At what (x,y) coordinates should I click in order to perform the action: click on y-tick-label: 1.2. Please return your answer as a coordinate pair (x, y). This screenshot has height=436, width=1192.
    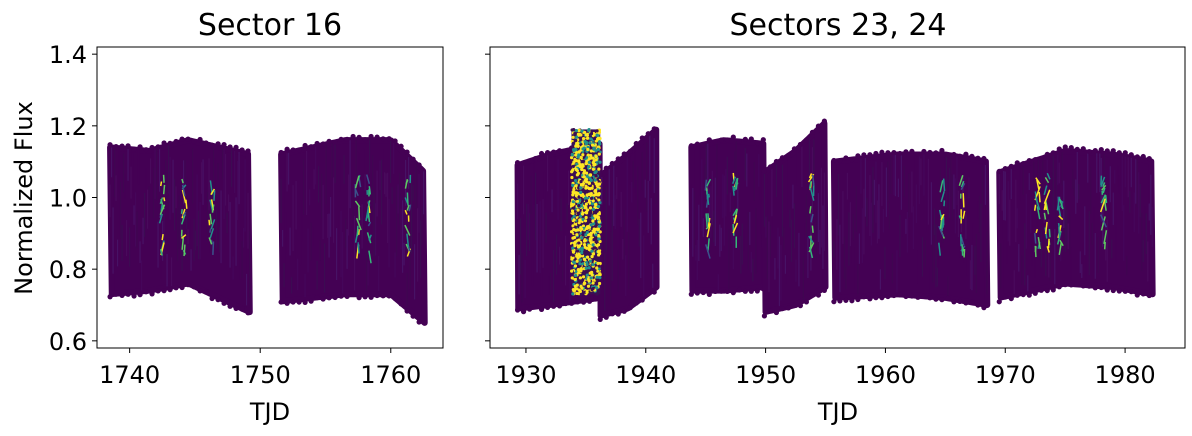
    Looking at the image, I should click on (68, 127).